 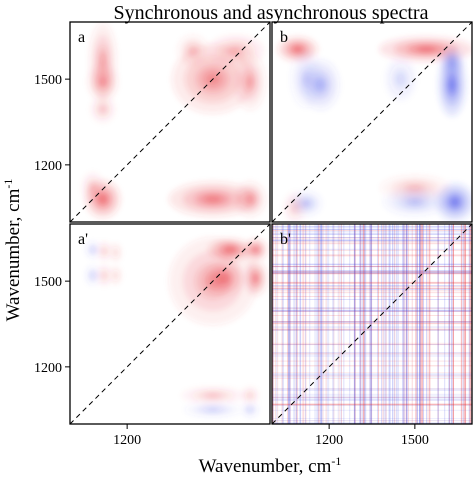 What do you see at coordinates (12, 250) in the screenshot?
I see `y-axis-label: Wavenumber, cm-1` at bounding box center [12, 250].